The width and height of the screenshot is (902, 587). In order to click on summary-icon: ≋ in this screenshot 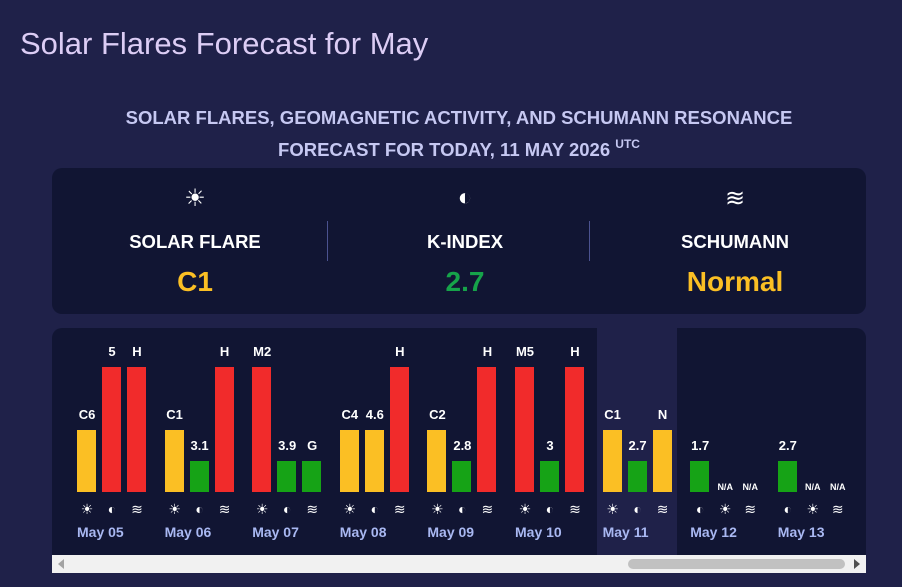, I will do `click(735, 198)`.